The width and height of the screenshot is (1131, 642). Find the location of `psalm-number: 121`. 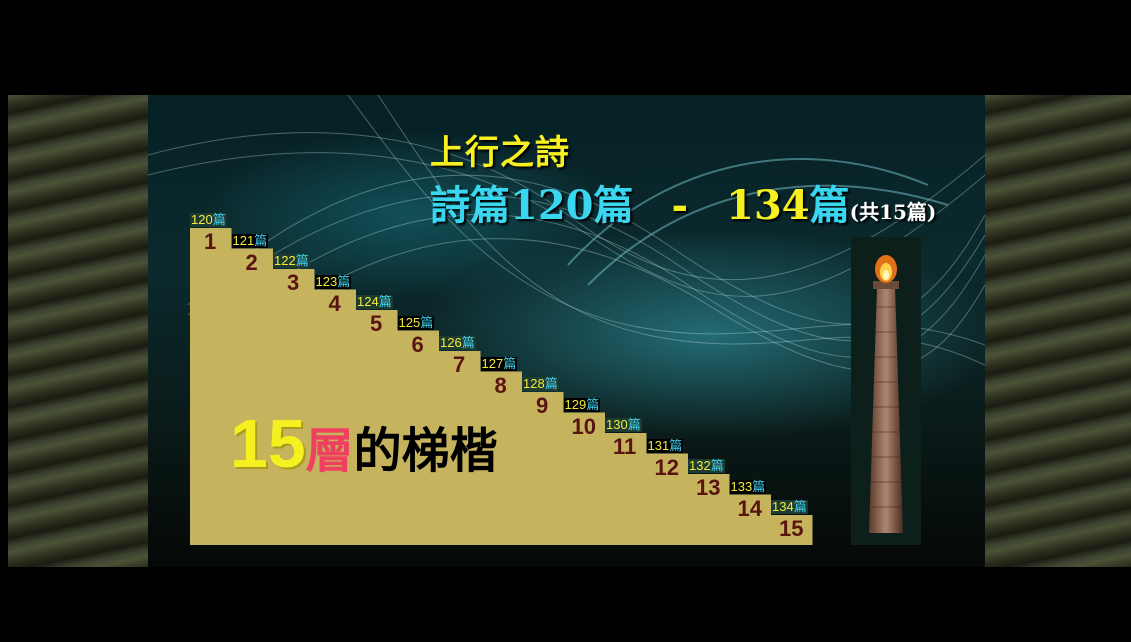

psalm-number: 121 is located at coordinates (243, 240).